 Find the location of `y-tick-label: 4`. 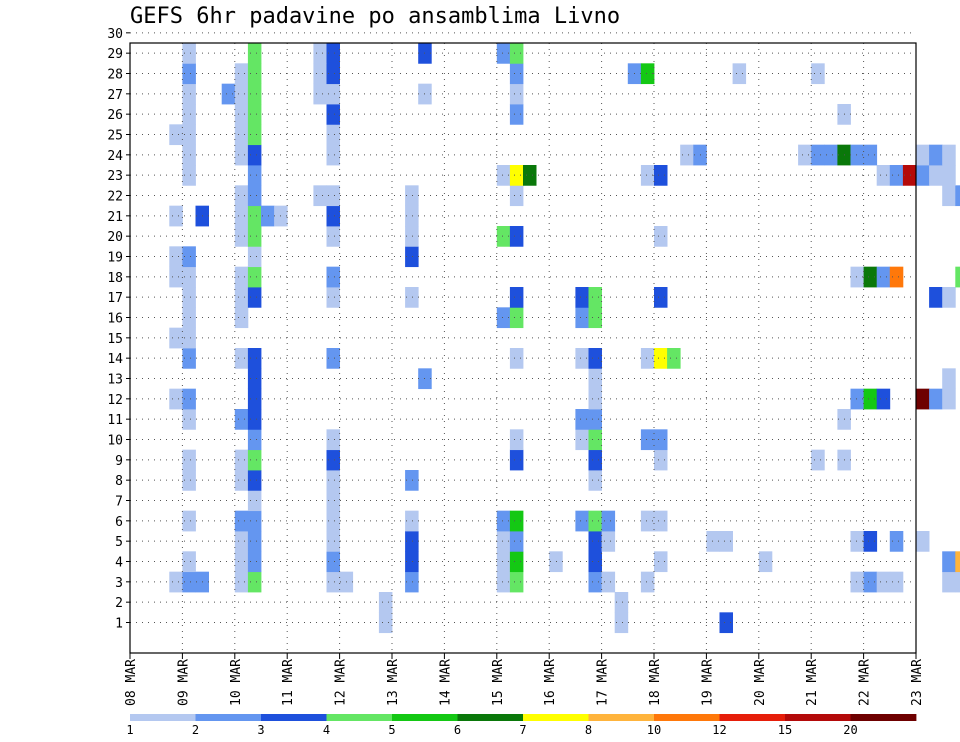

y-tick-label: 4 is located at coordinates (119, 563).